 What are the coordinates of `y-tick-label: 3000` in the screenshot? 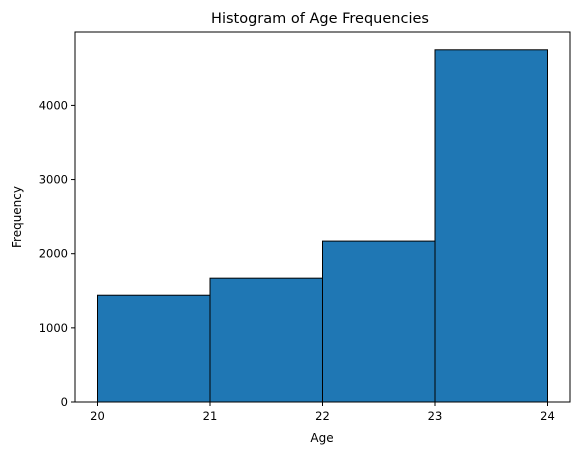 It's located at (53, 180).